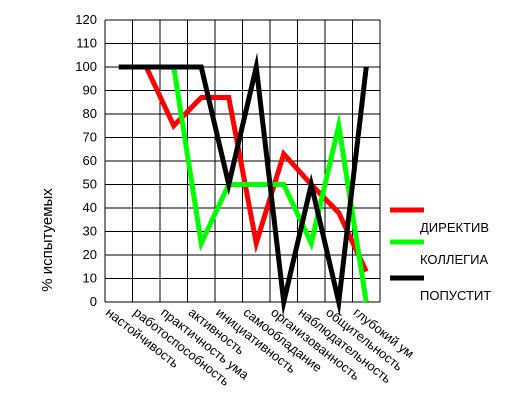  Describe the element at coordinates (455, 295) in the screenshot. I see `legend-label: ПОПУСТИТ` at that location.